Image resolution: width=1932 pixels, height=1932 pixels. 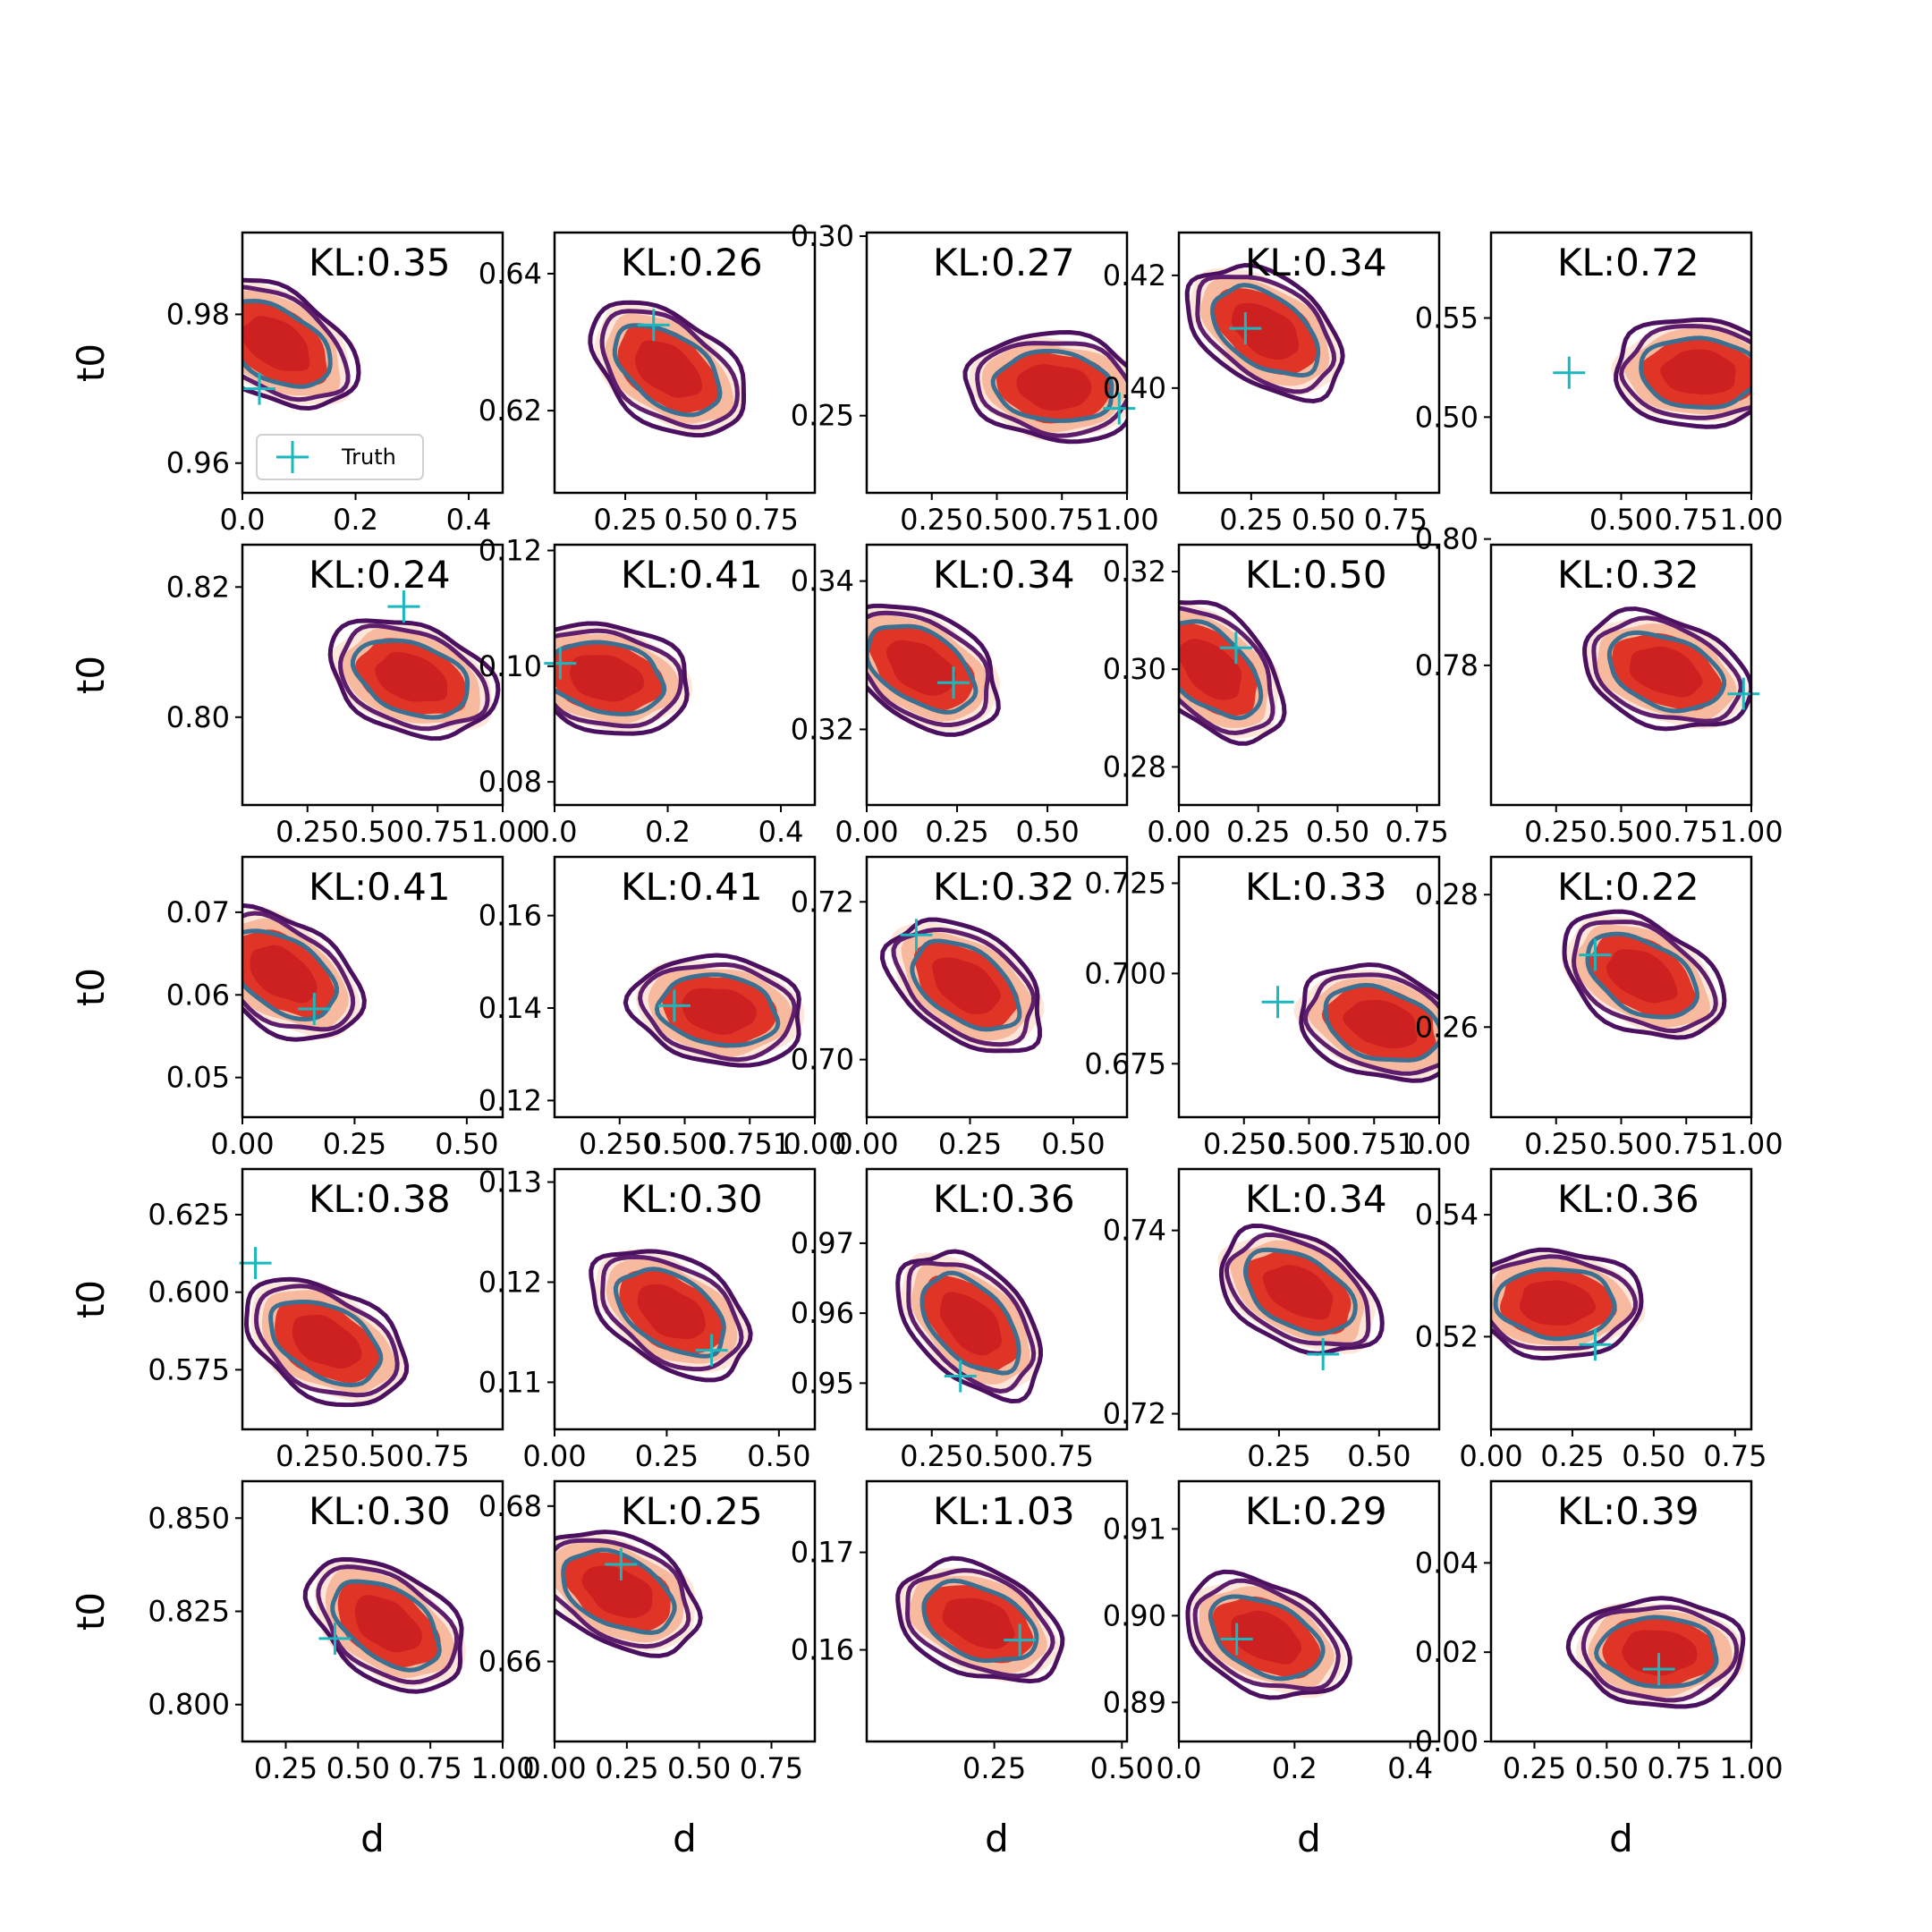 What do you see at coordinates (1295, 1768) in the screenshot?
I see `x-tick-label: 0.2` at bounding box center [1295, 1768].